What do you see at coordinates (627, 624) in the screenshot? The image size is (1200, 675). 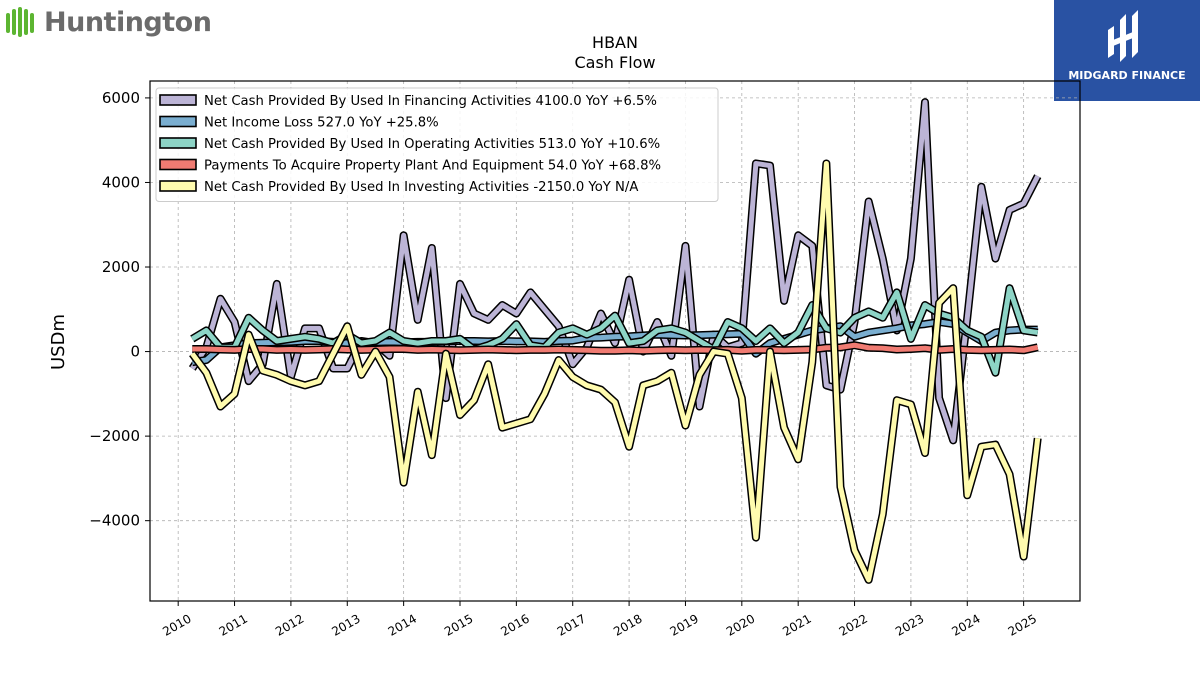 I see `x-tick-label: 2018` at bounding box center [627, 624].